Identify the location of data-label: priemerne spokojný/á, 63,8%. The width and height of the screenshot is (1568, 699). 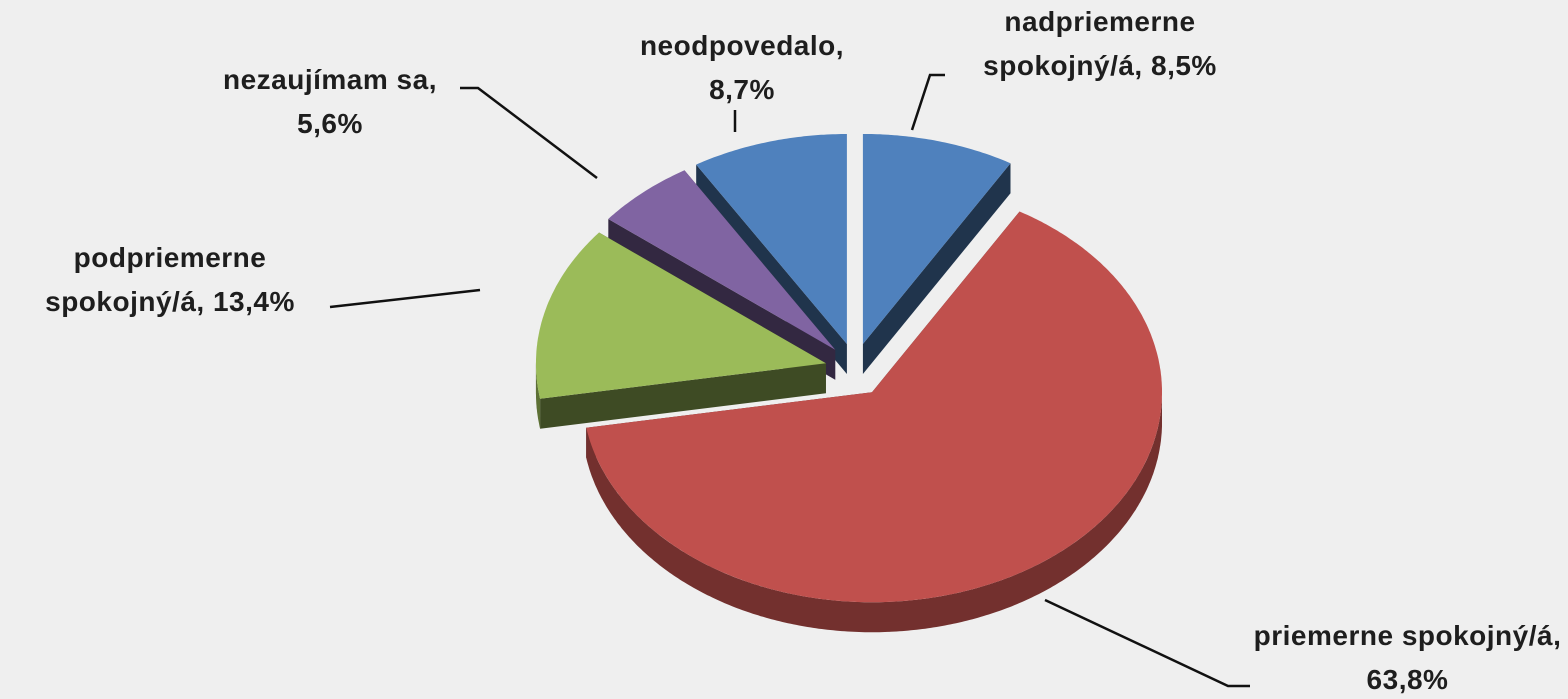
(1407, 656).